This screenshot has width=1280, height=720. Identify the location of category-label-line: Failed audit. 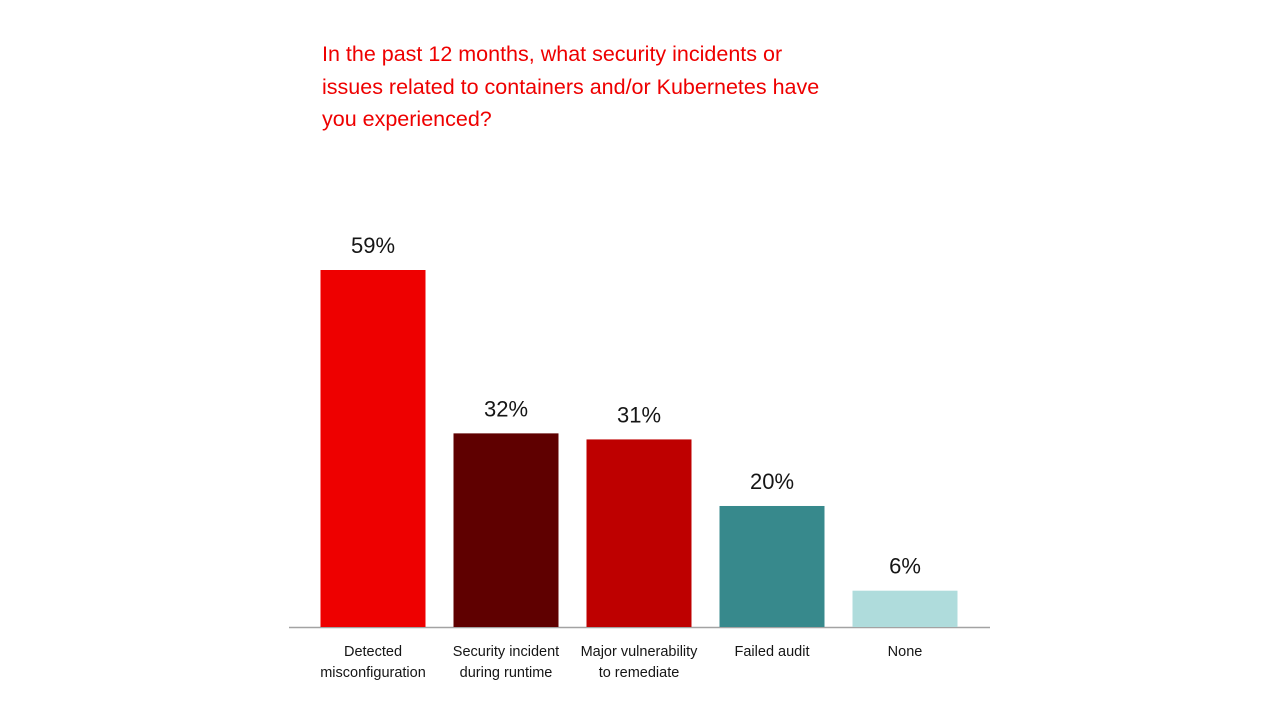
(772, 652).